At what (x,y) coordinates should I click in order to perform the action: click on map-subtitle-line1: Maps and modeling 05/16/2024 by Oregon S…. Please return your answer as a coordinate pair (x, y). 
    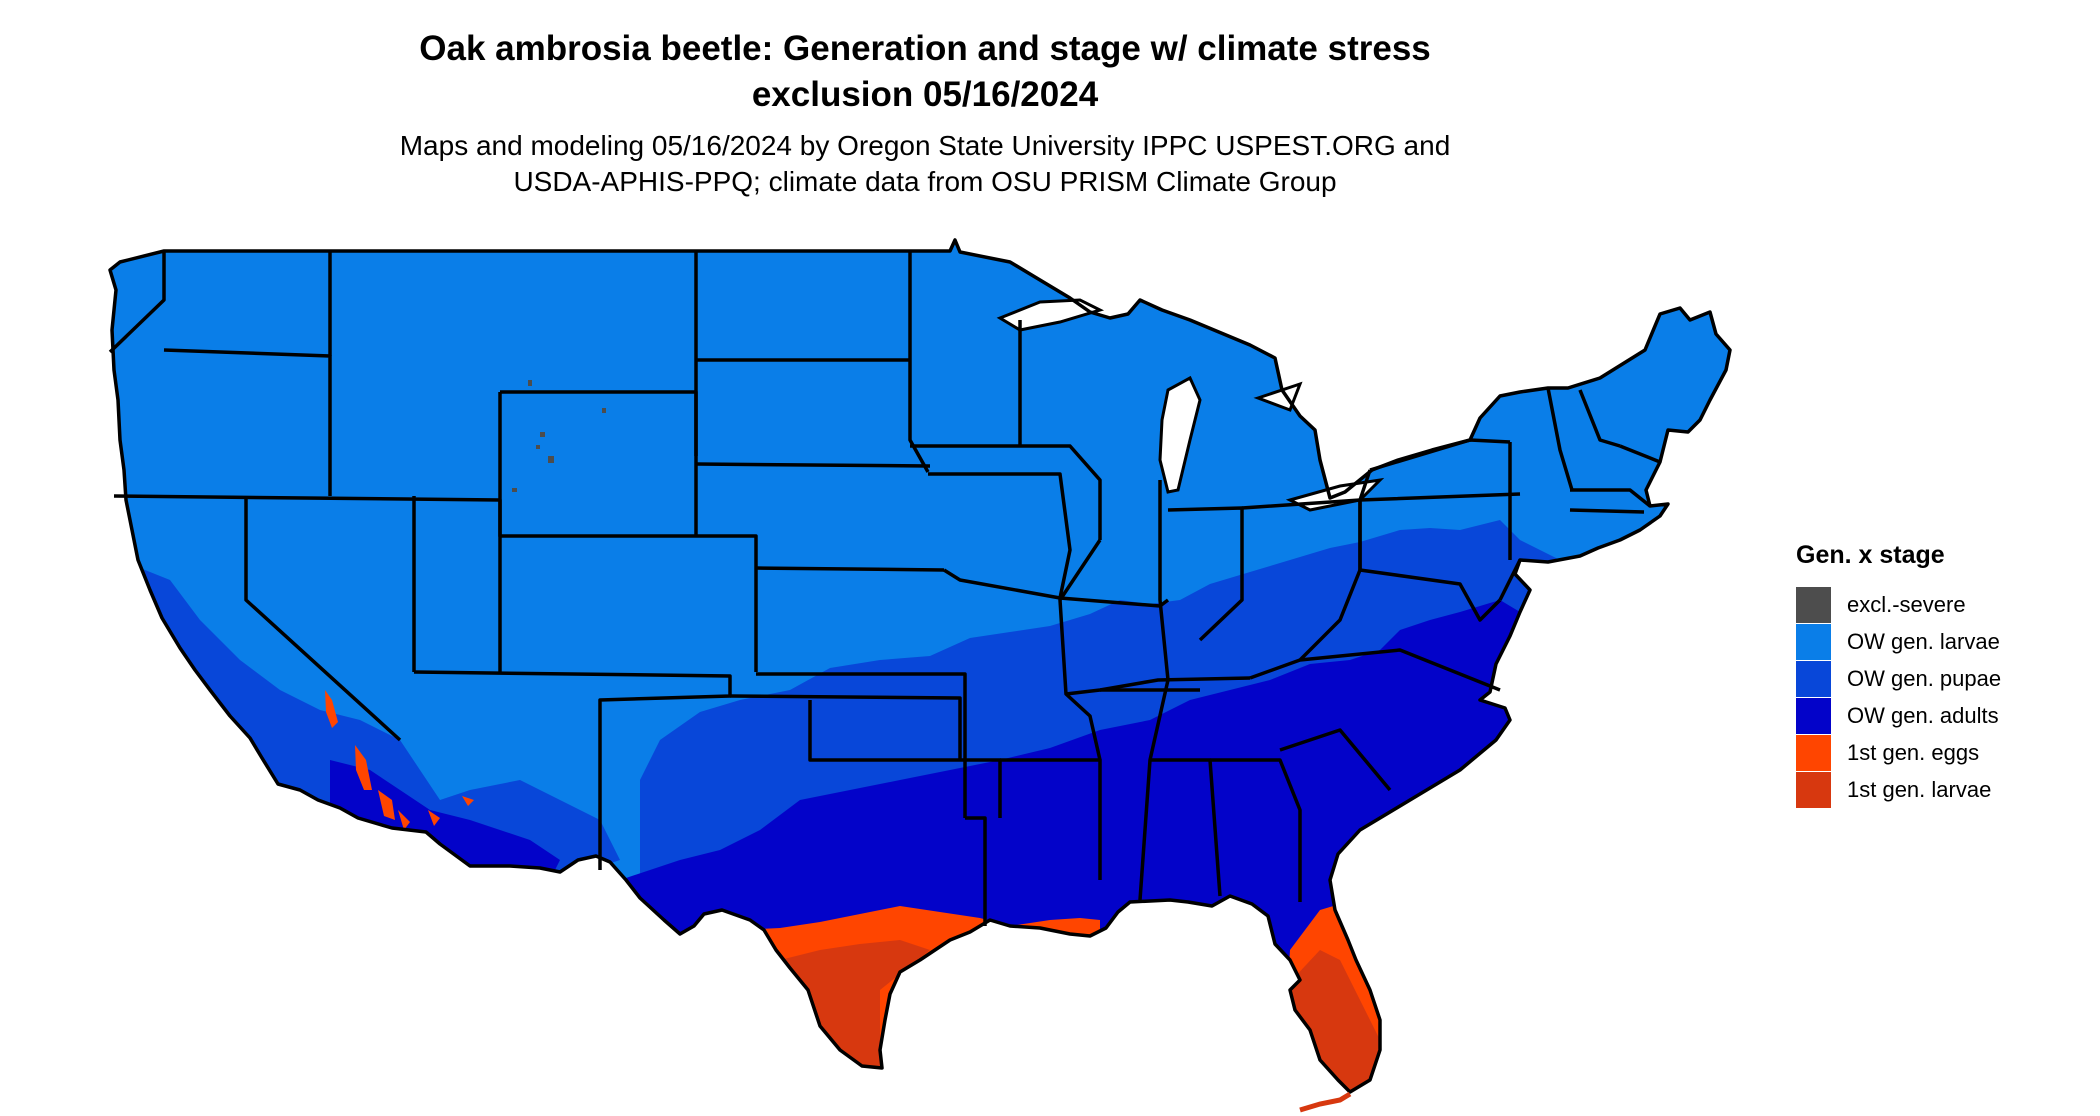
    Looking at the image, I should click on (925, 145).